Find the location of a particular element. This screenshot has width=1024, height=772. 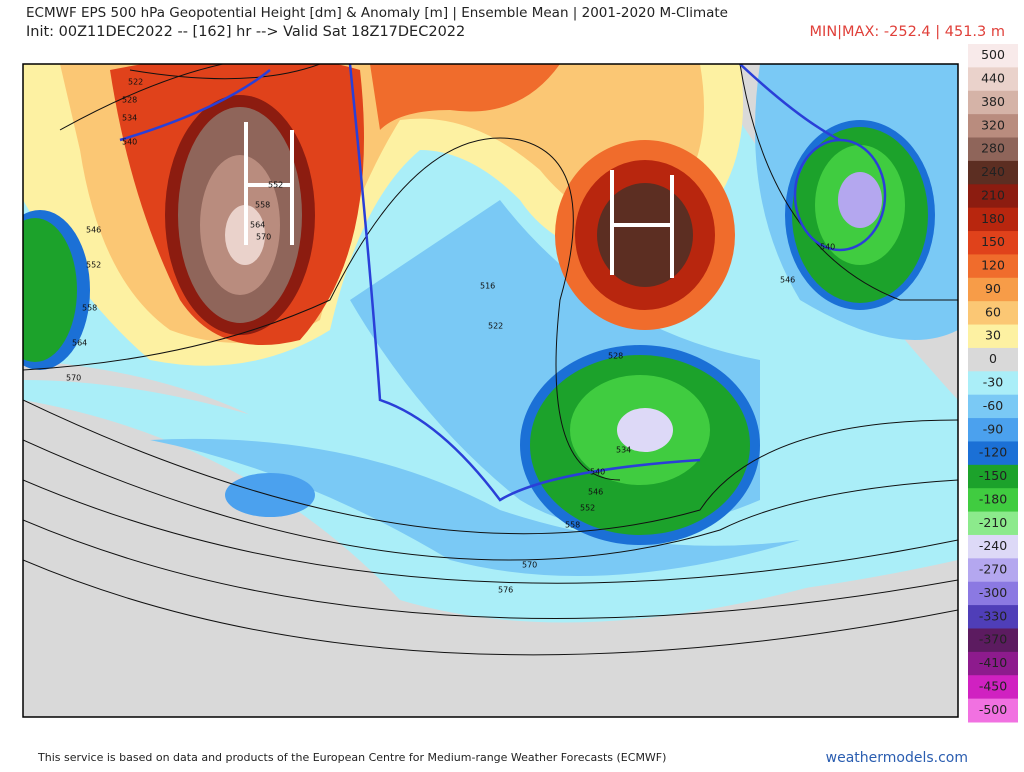

colorbar-label: 380 is located at coordinates (993, 101).